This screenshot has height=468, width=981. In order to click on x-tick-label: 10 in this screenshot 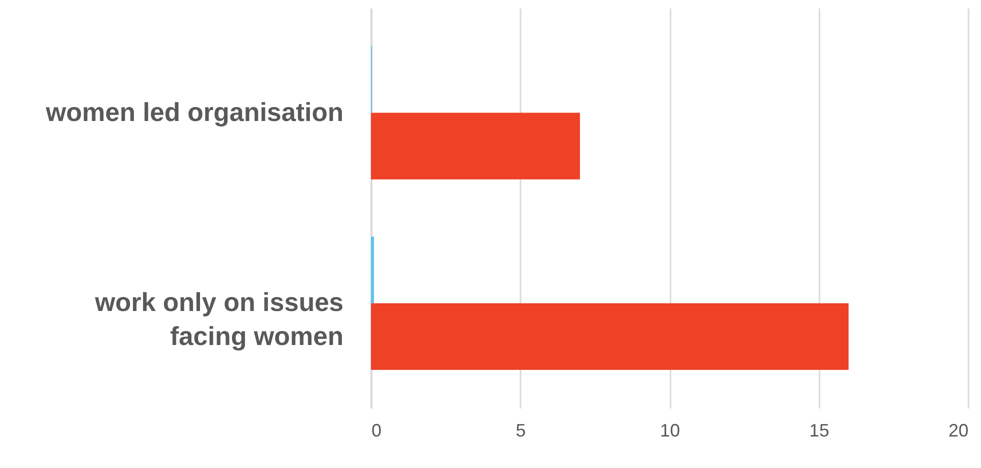, I will do `click(670, 430)`.